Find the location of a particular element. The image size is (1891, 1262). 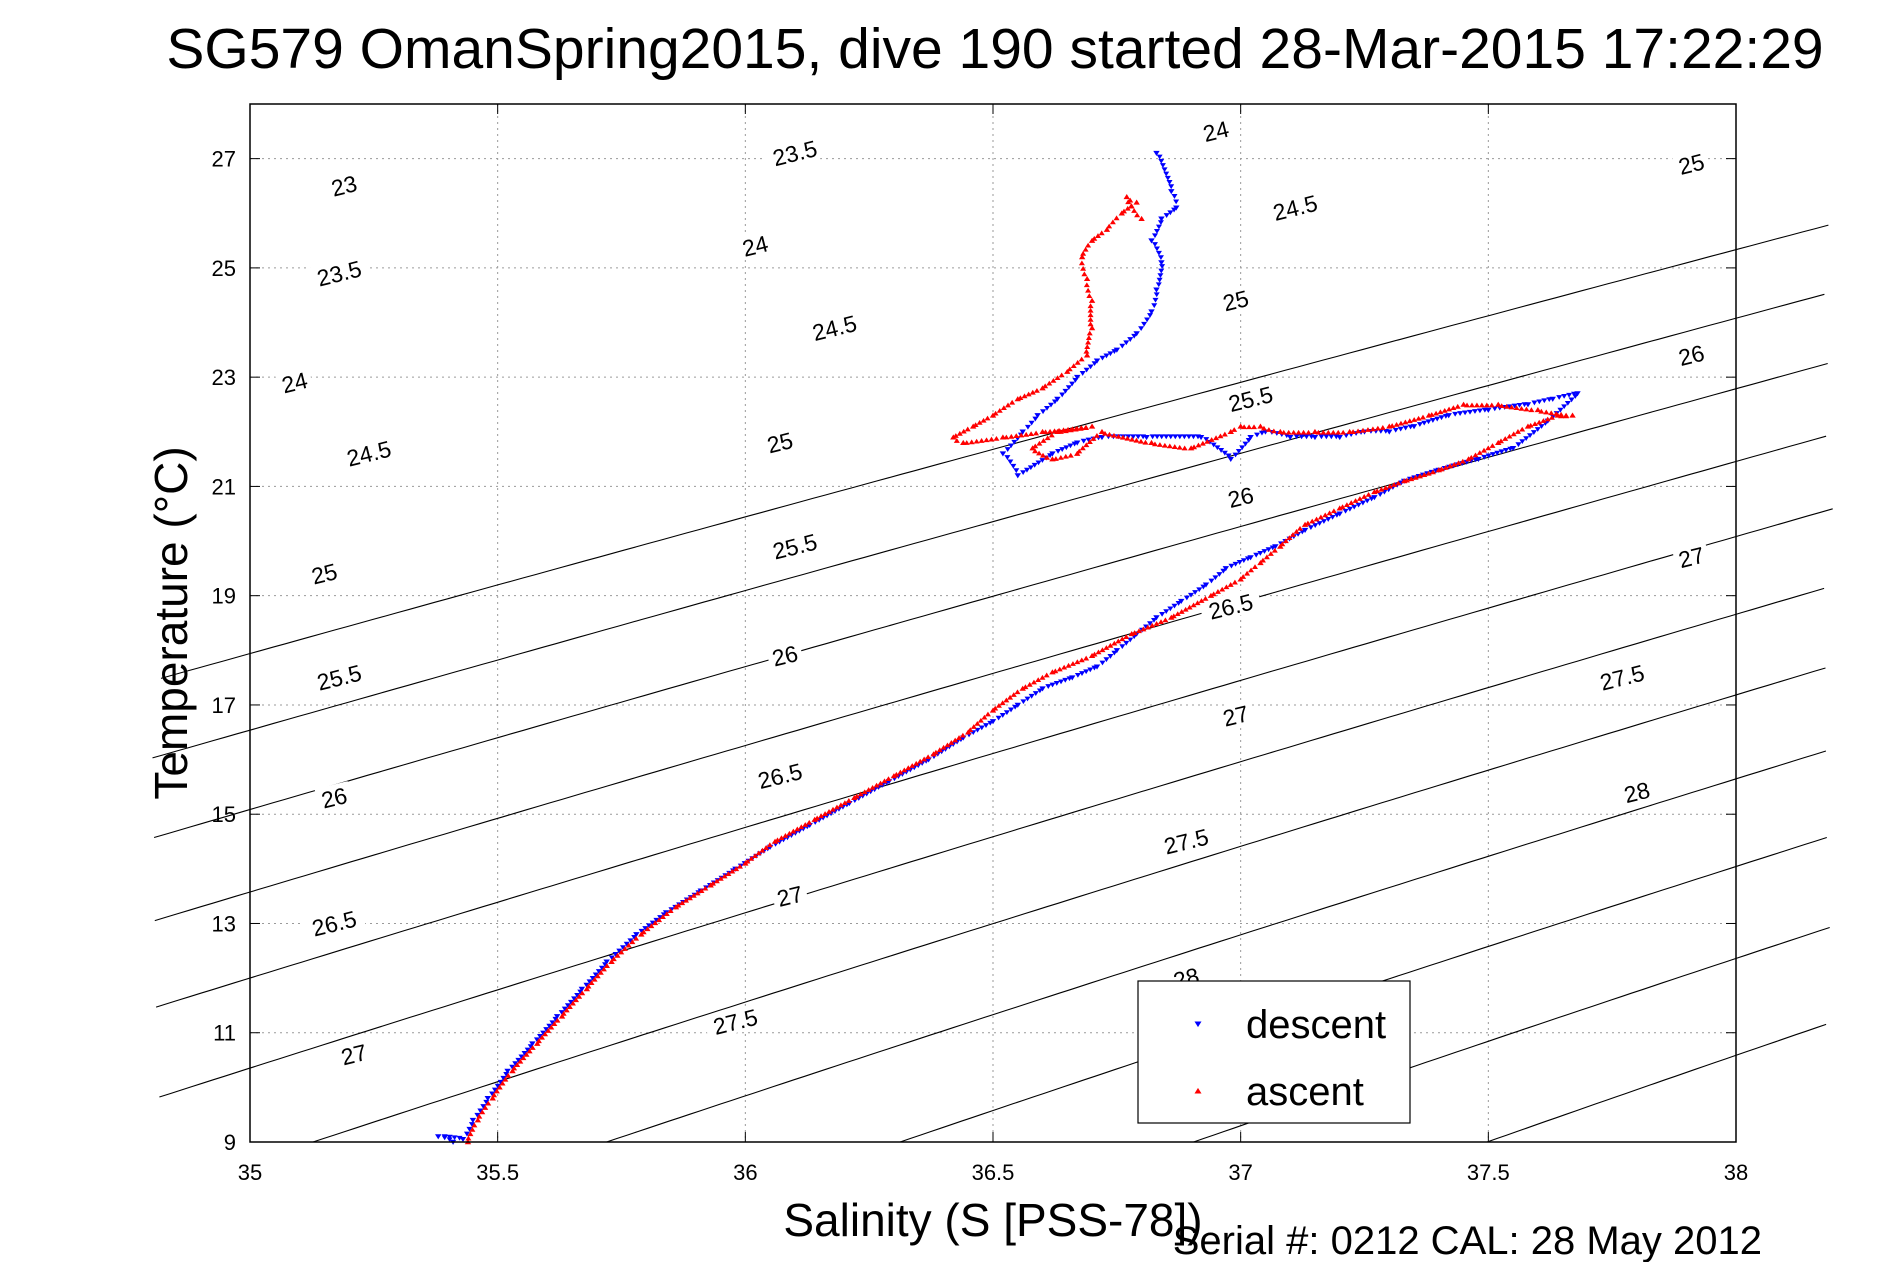

density-contour-label-text: 27 is located at coordinates (1235, 715).